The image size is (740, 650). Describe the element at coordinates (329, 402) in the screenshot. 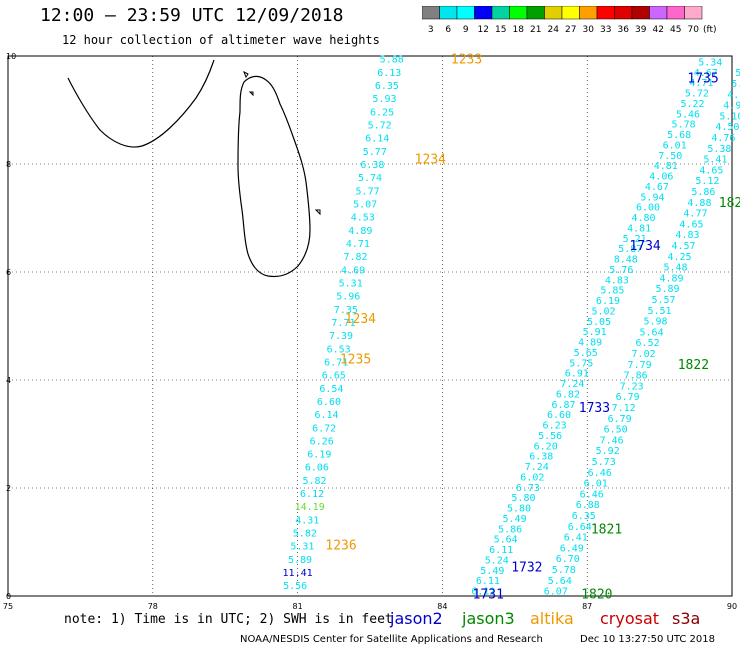

I see `wave-height-value: 6.60` at that location.